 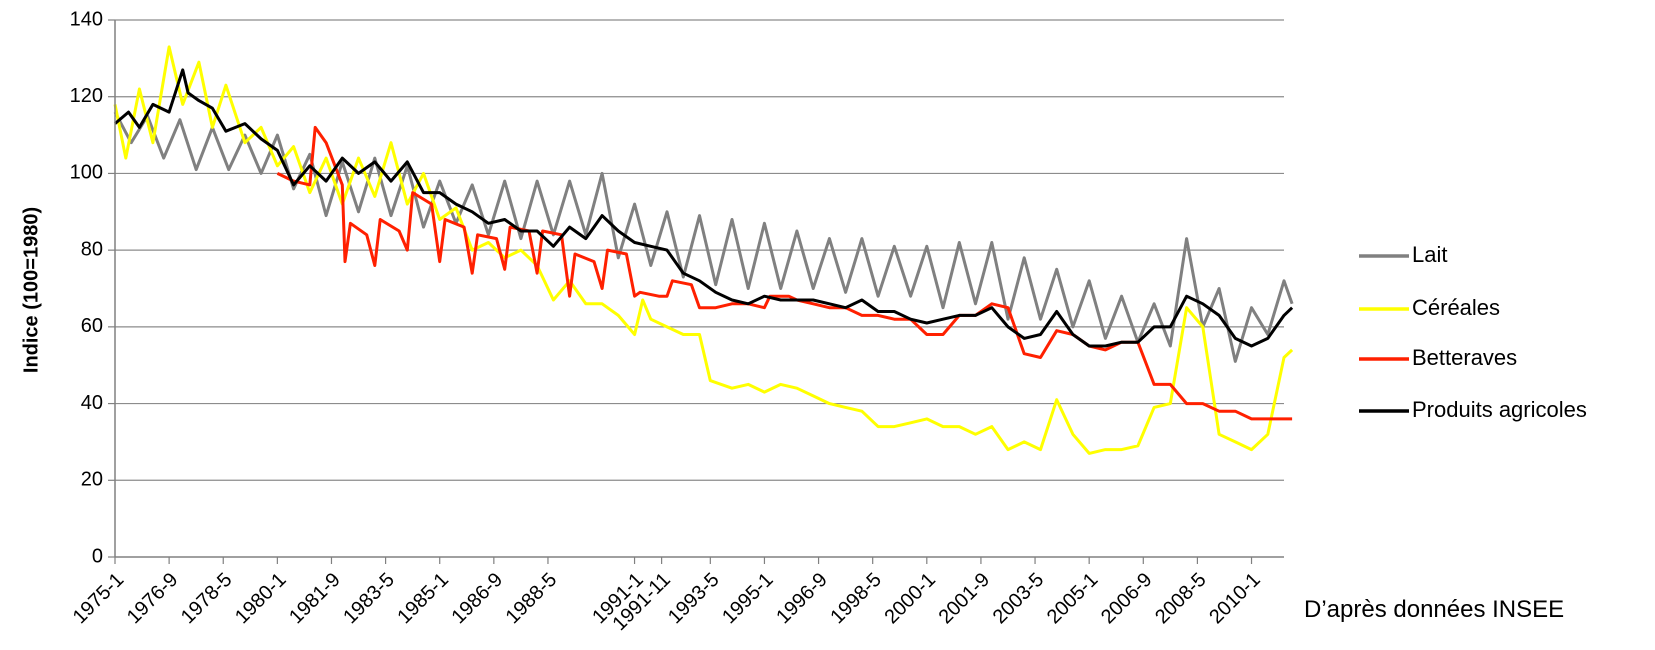 I want to click on y-tick-label: 140, so click(x=86, y=19).